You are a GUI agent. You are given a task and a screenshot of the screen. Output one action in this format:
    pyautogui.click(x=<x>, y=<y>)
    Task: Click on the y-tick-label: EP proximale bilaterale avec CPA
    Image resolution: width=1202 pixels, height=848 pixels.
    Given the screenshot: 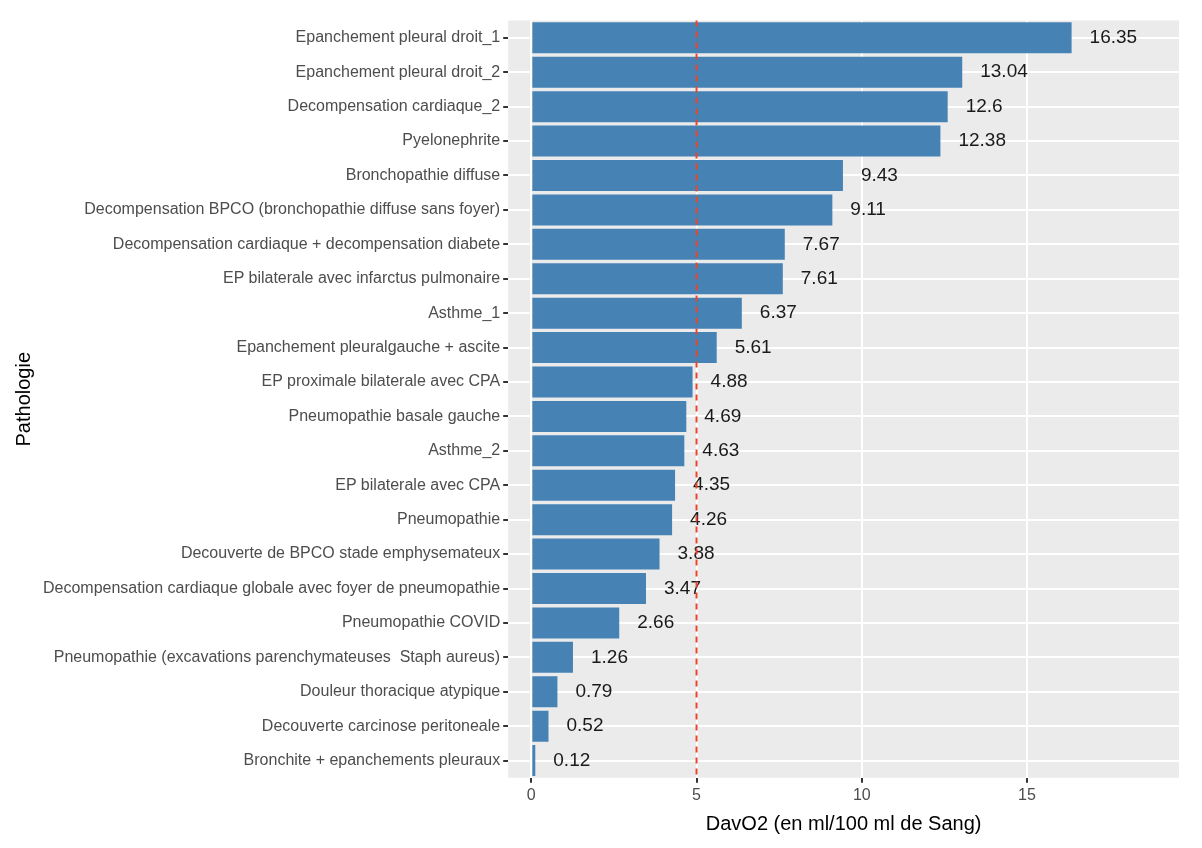 What is the action you would take?
    pyautogui.click(x=381, y=381)
    